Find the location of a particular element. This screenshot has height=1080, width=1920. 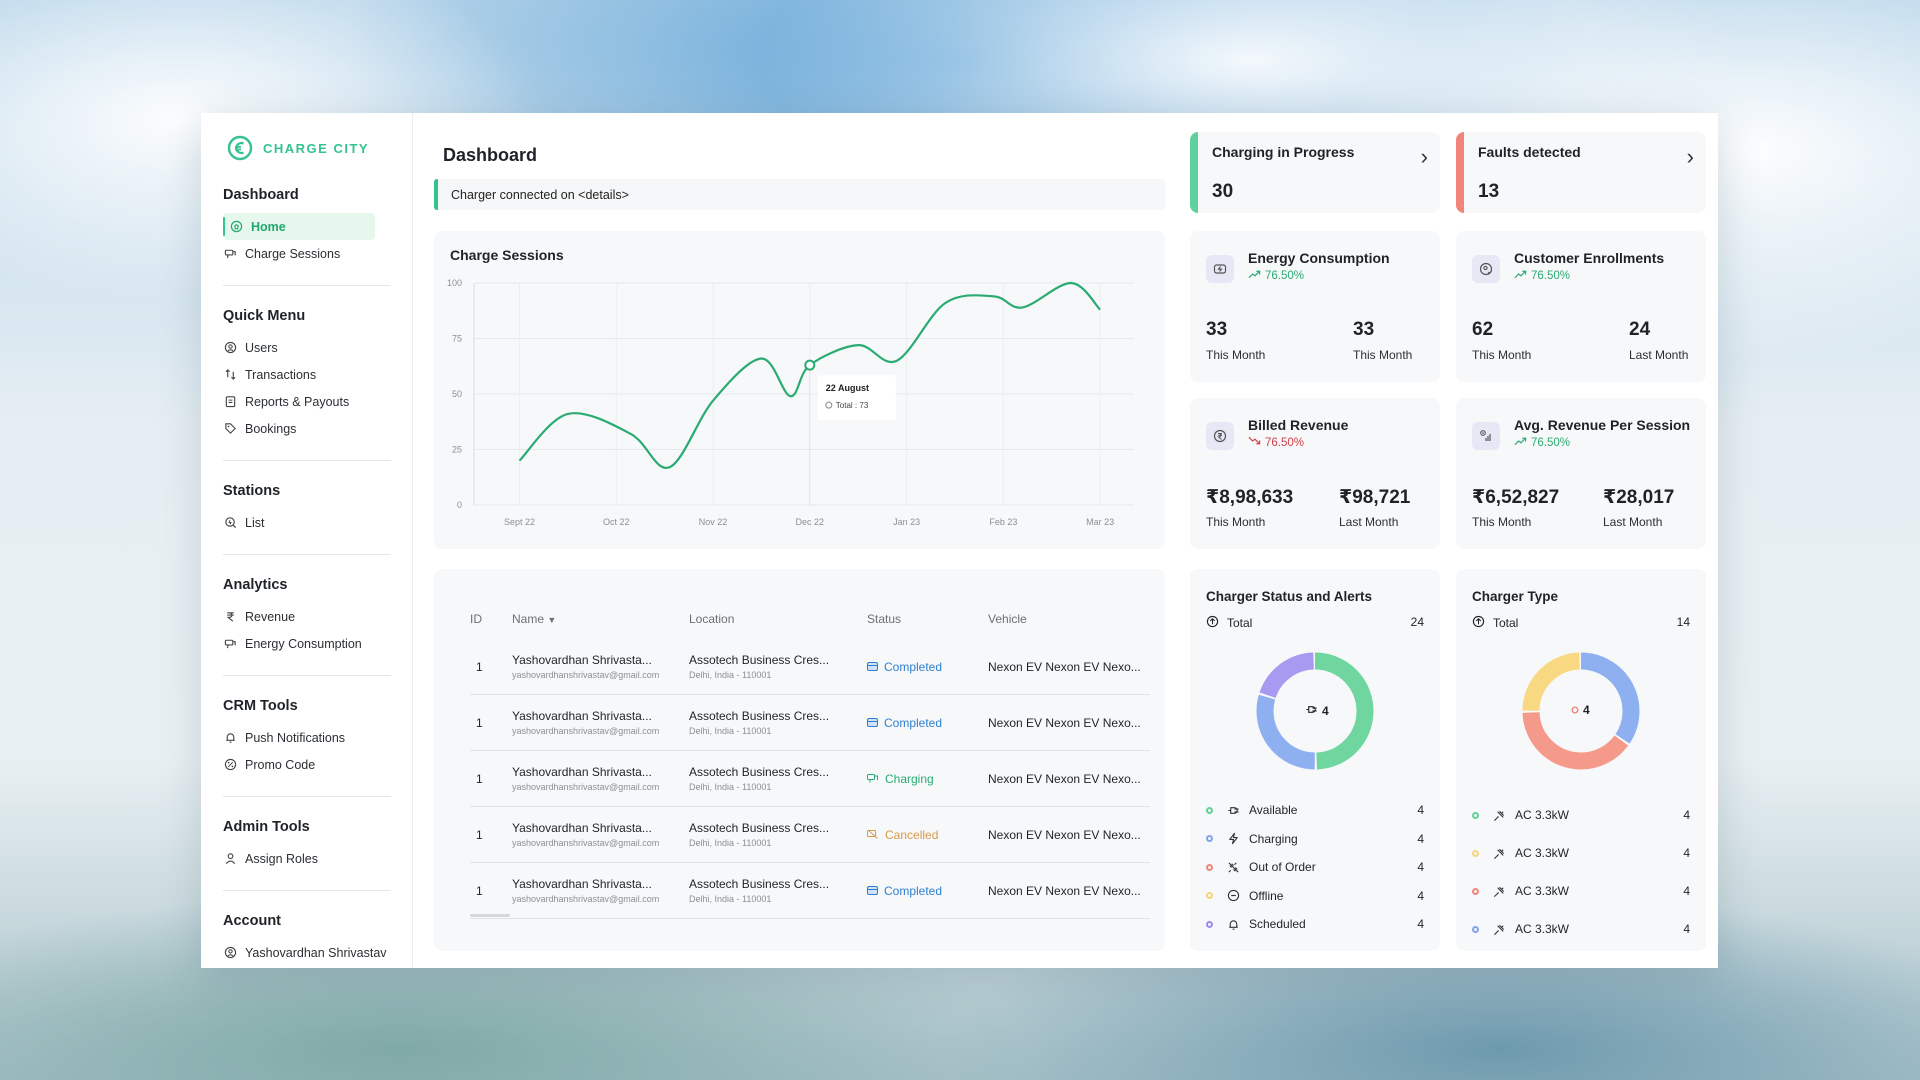

total-label-group: Total is located at coordinates (1229, 623).